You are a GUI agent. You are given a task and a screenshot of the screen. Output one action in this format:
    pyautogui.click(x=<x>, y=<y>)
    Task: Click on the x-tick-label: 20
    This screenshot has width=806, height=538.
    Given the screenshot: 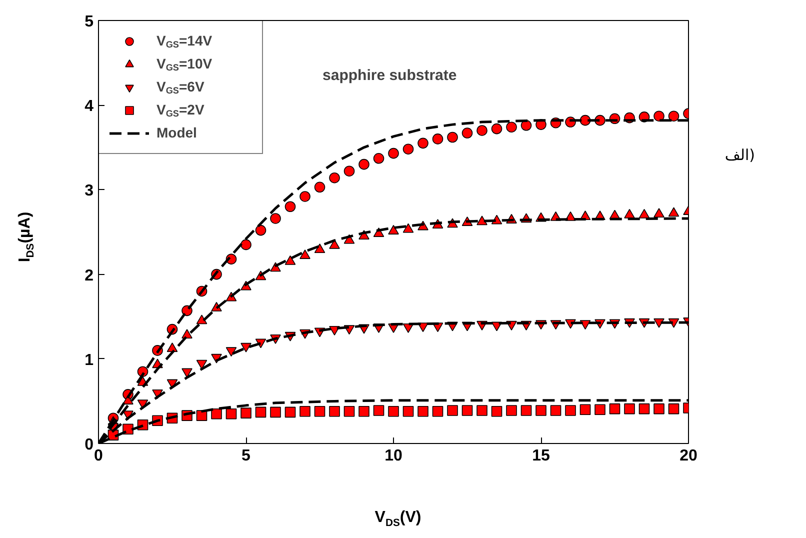 What is the action you would take?
    pyautogui.click(x=689, y=456)
    